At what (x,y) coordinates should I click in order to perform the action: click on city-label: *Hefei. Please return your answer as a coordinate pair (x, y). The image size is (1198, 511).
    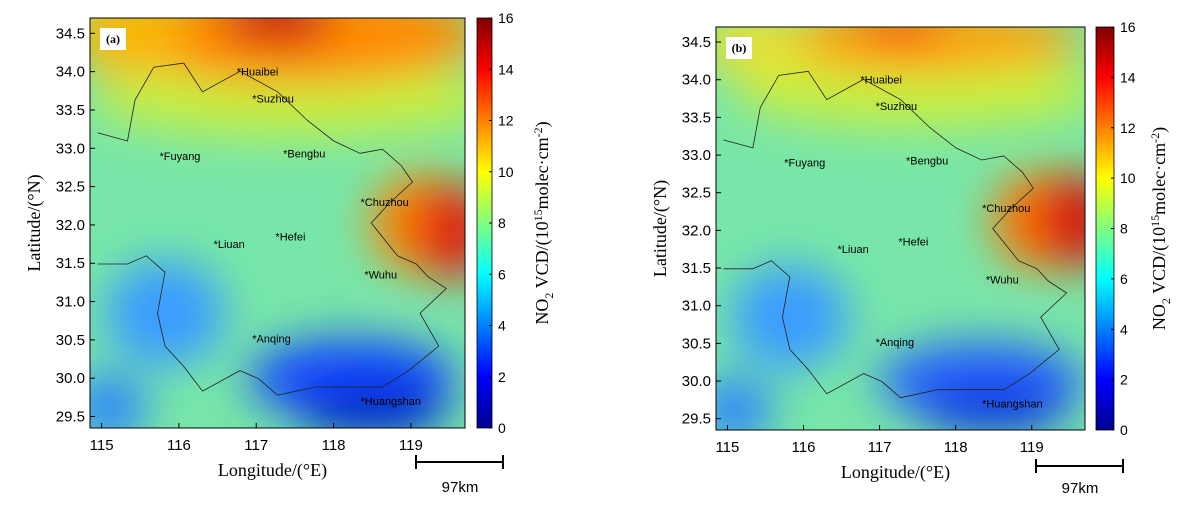
    Looking at the image, I should click on (290, 237).